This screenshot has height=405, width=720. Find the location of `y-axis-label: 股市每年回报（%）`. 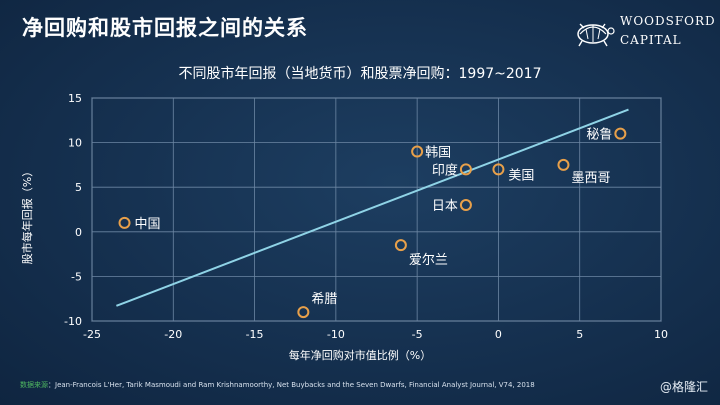

y-axis-label: 股市每年回报（%） is located at coordinates (27, 215).